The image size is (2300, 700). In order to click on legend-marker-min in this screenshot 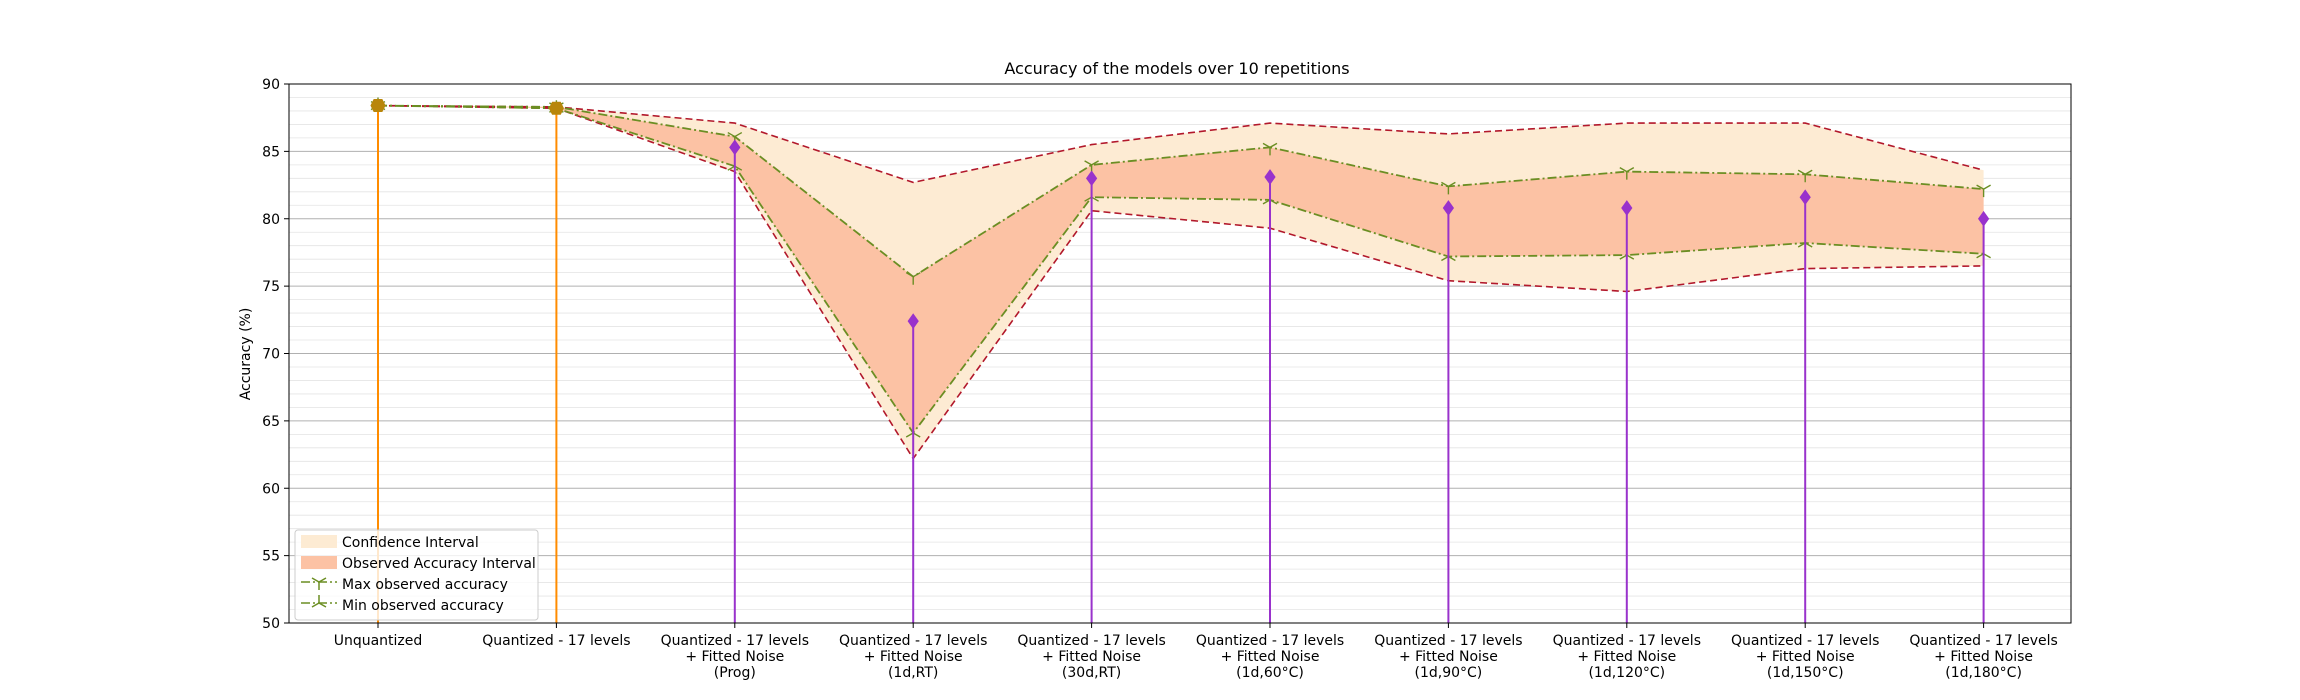, I will do `click(319, 601)`.